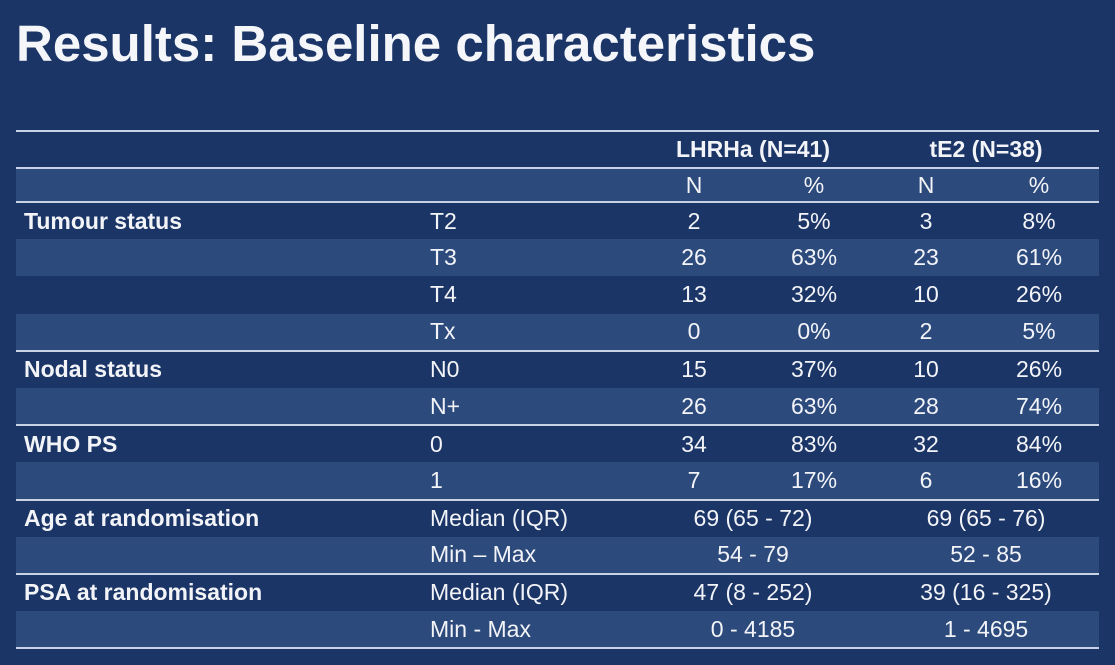  I want to click on table-row: Tumour status T2 2 5% 3 8%, so click(557, 220).